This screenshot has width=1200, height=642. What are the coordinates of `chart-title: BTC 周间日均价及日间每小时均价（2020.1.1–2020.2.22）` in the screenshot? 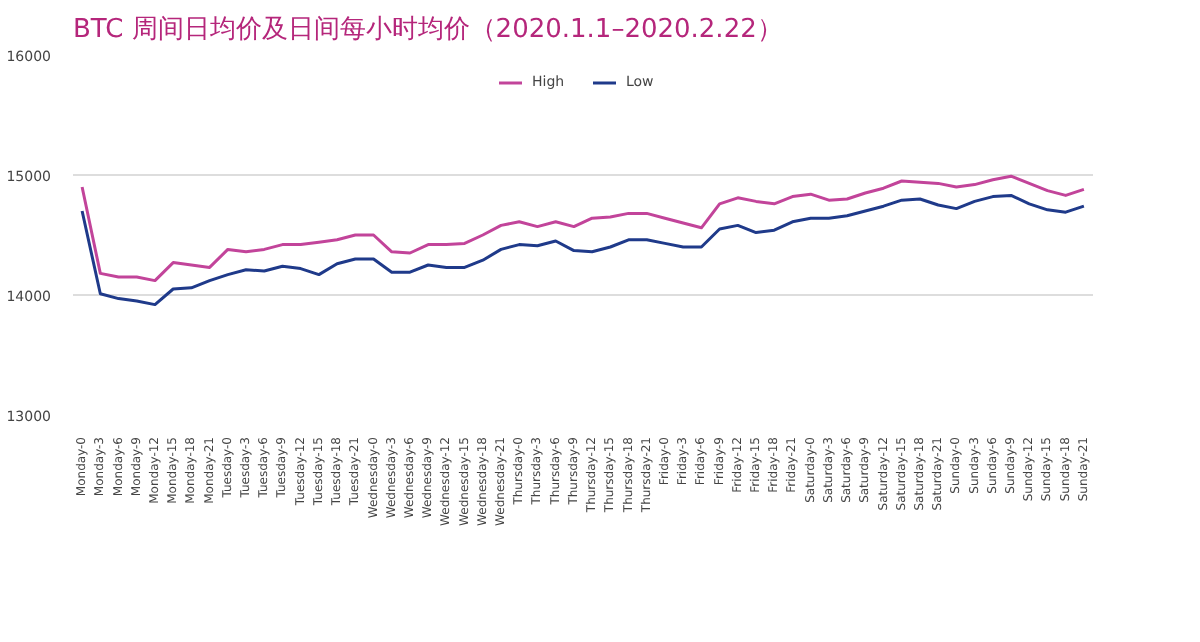 It's located at (428, 30).